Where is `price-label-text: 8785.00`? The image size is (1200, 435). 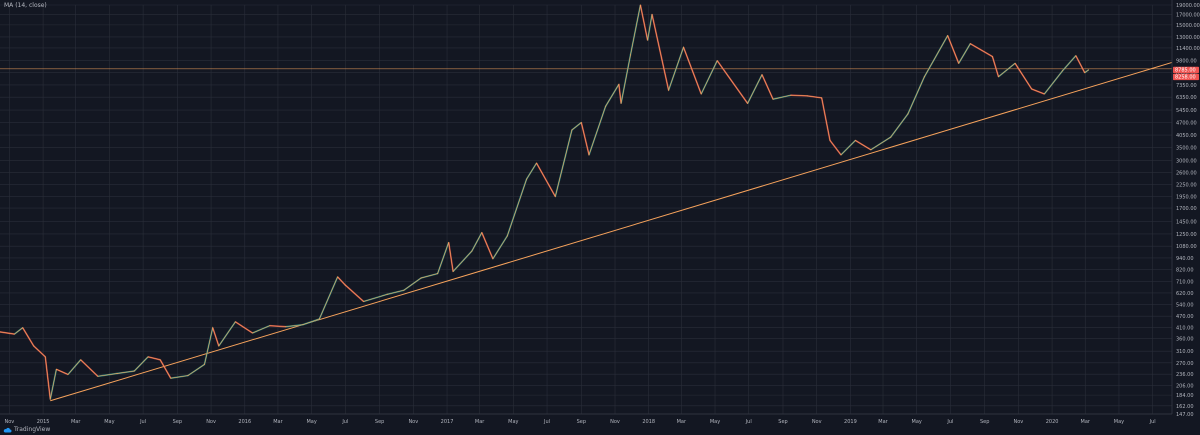 price-label-text: 8785.00 is located at coordinates (1185, 71).